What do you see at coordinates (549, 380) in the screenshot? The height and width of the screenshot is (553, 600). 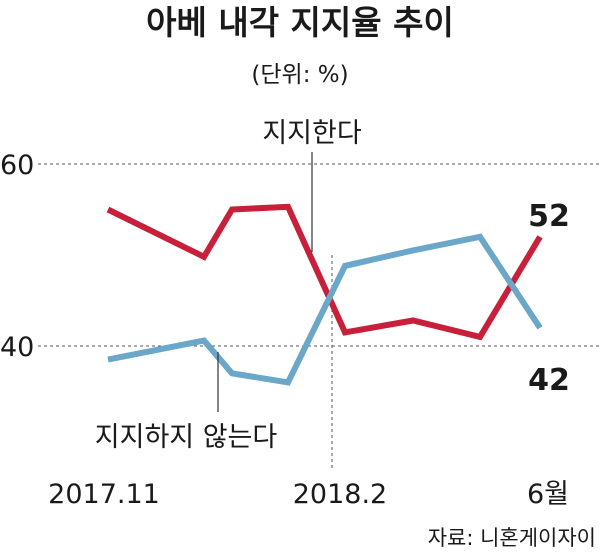 I see `end-label-oppose: 42` at bounding box center [549, 380].